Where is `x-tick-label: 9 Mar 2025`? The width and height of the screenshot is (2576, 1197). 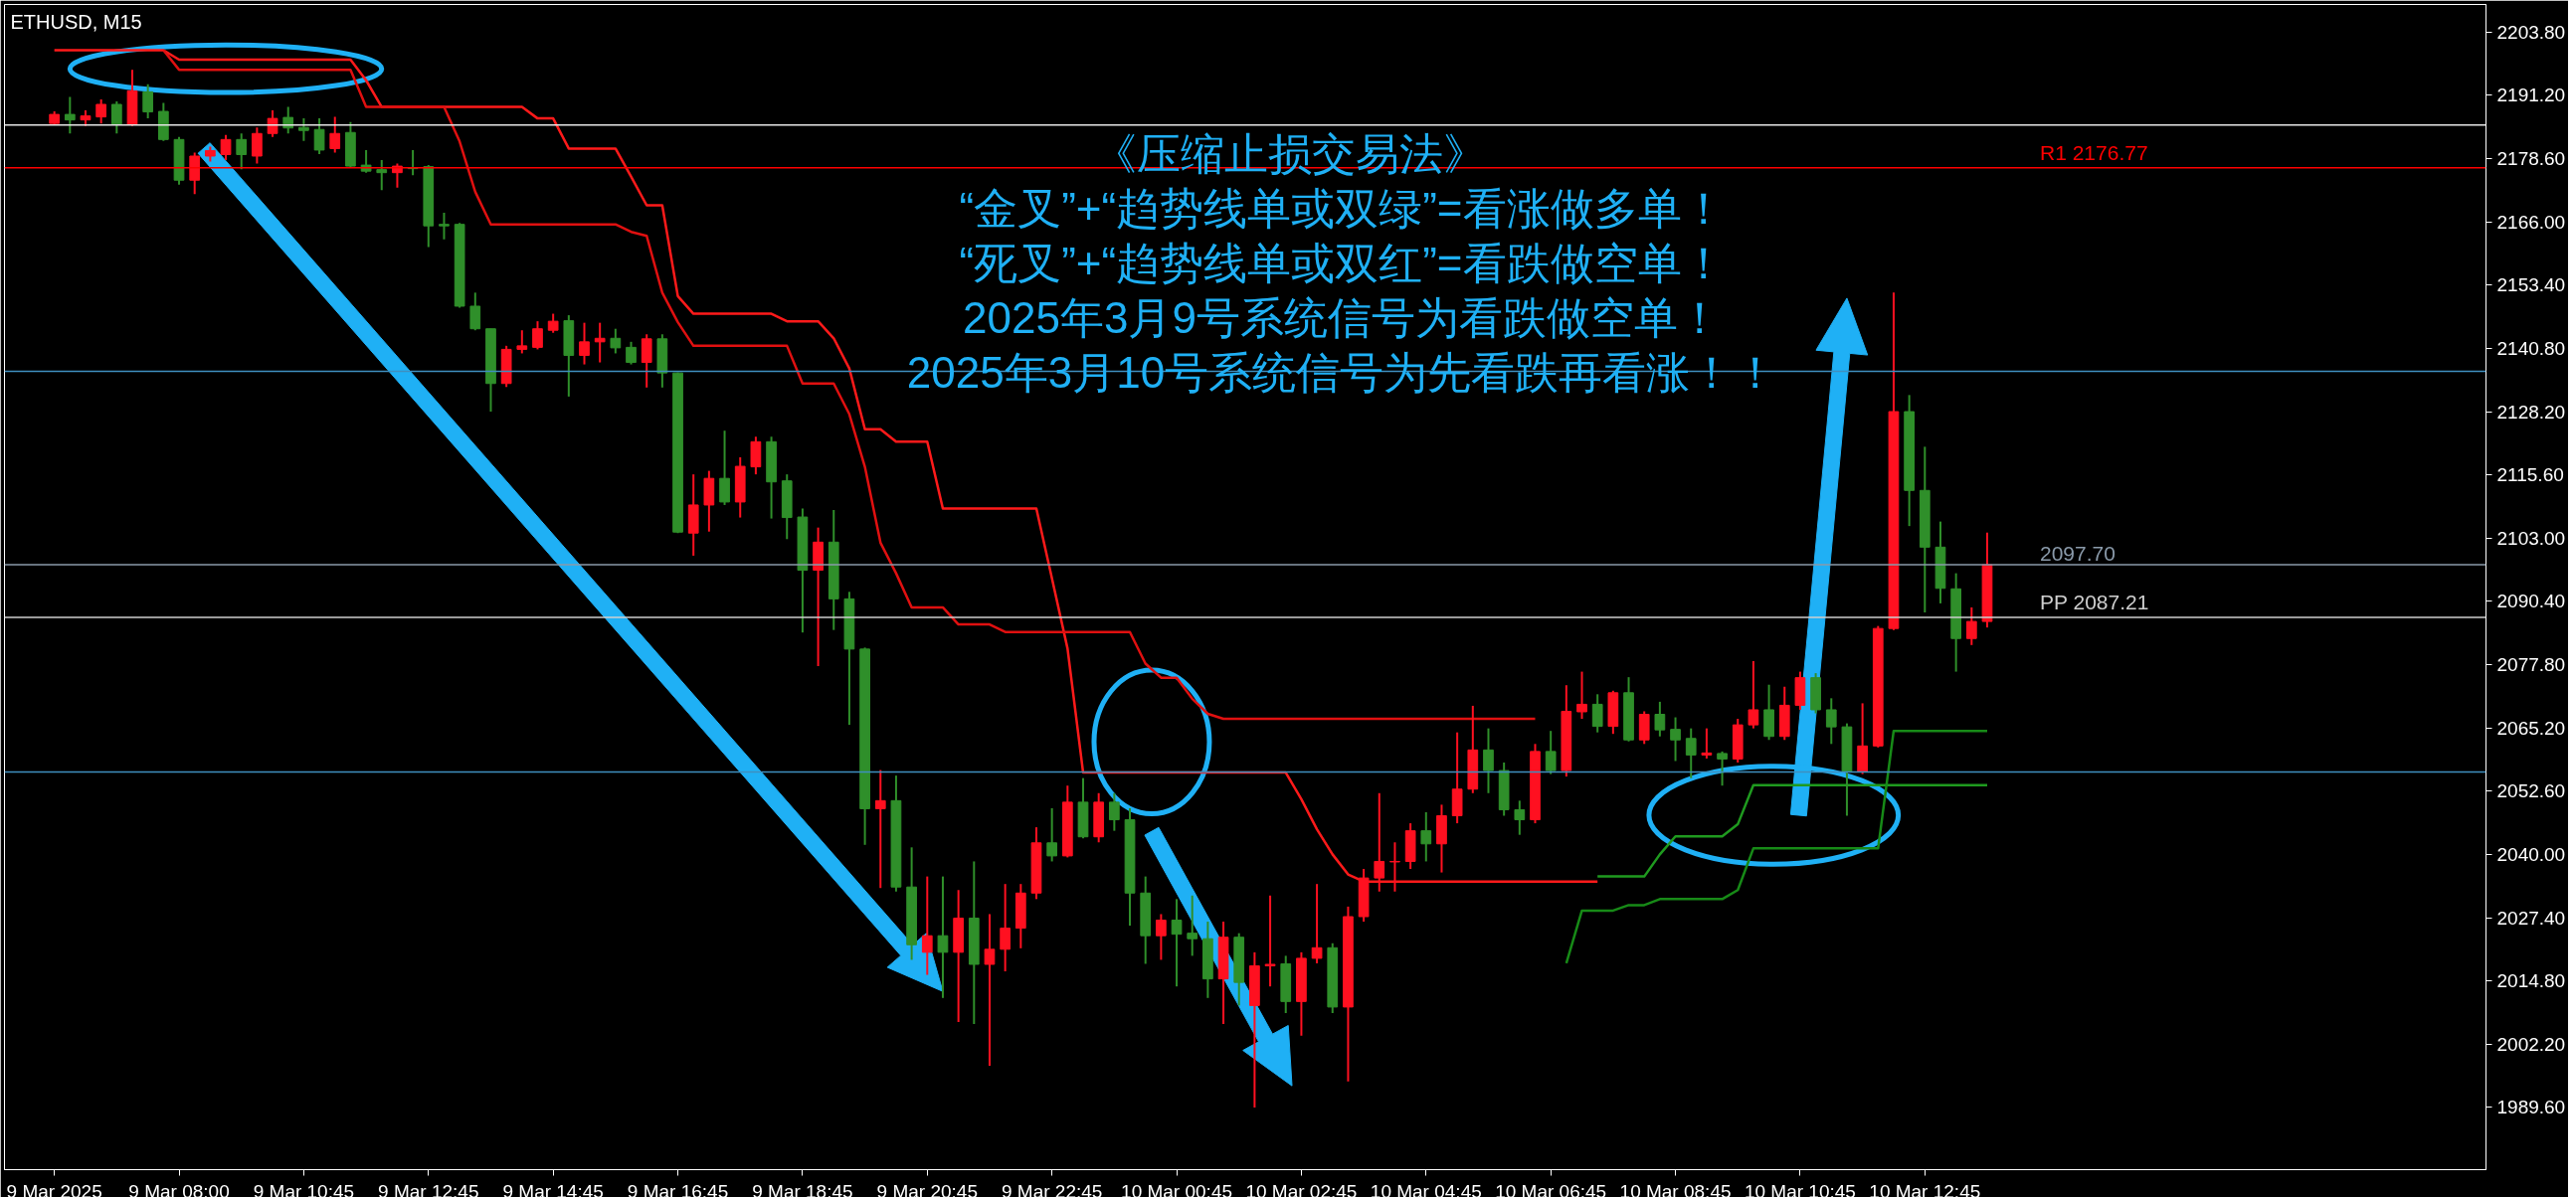 x-tick-label: 9 Mar 2025 is located at coordinates (54, 1188).